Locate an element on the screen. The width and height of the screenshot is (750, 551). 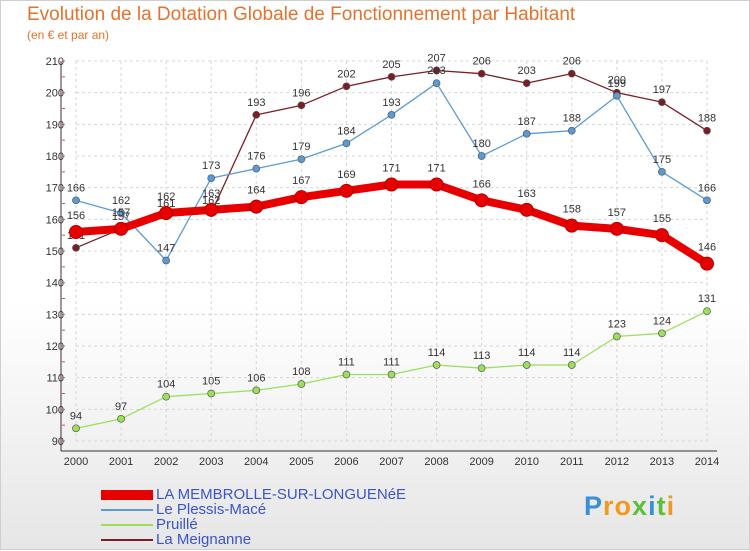
logo-letter: r is located at coordinates (609, 506).